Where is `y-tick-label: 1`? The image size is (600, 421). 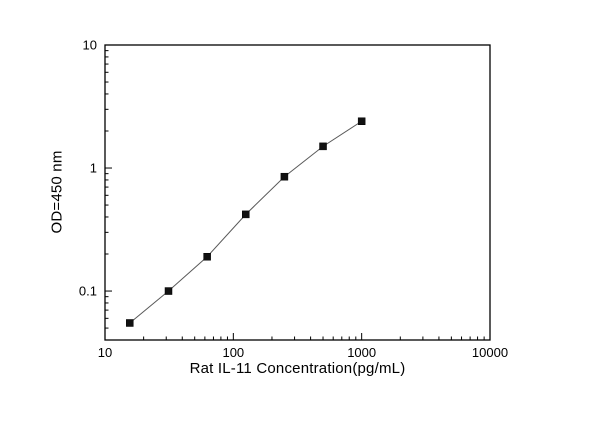 y-tick-label: 1 is located at coordinates (93, 168).